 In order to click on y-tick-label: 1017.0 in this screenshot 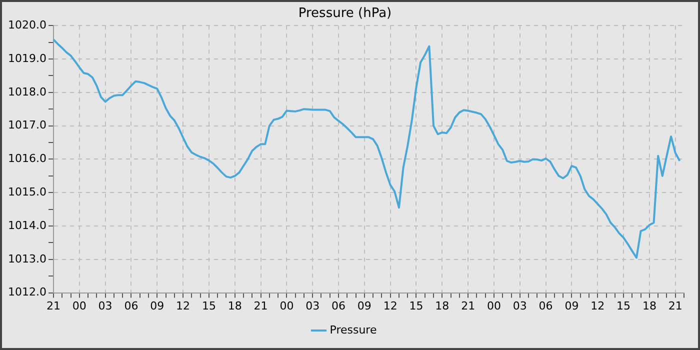, I will do `click(27, 125)`.